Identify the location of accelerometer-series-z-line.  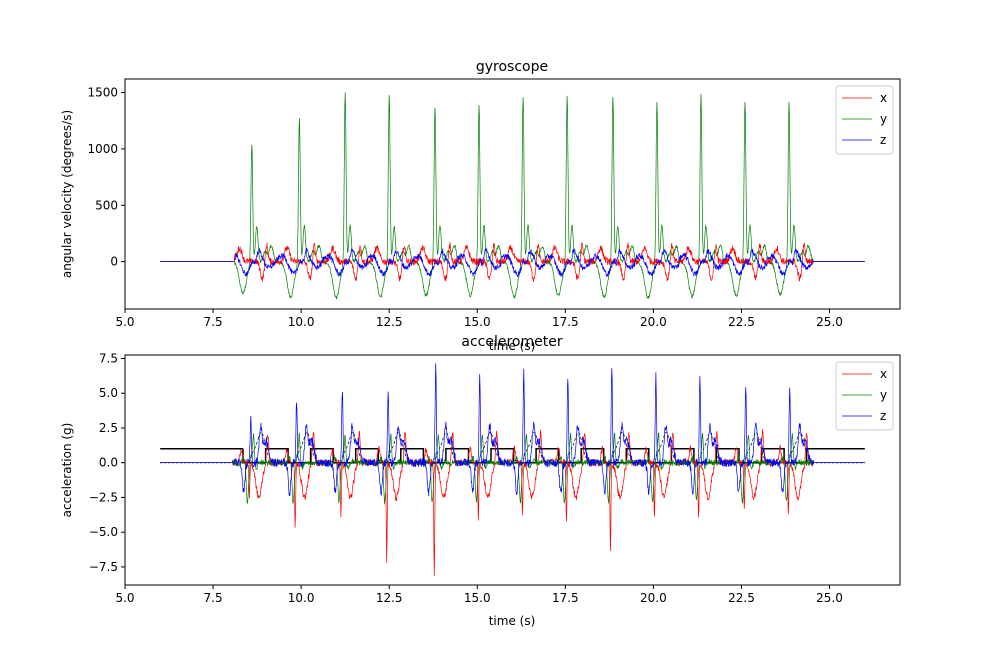
(512, 430).